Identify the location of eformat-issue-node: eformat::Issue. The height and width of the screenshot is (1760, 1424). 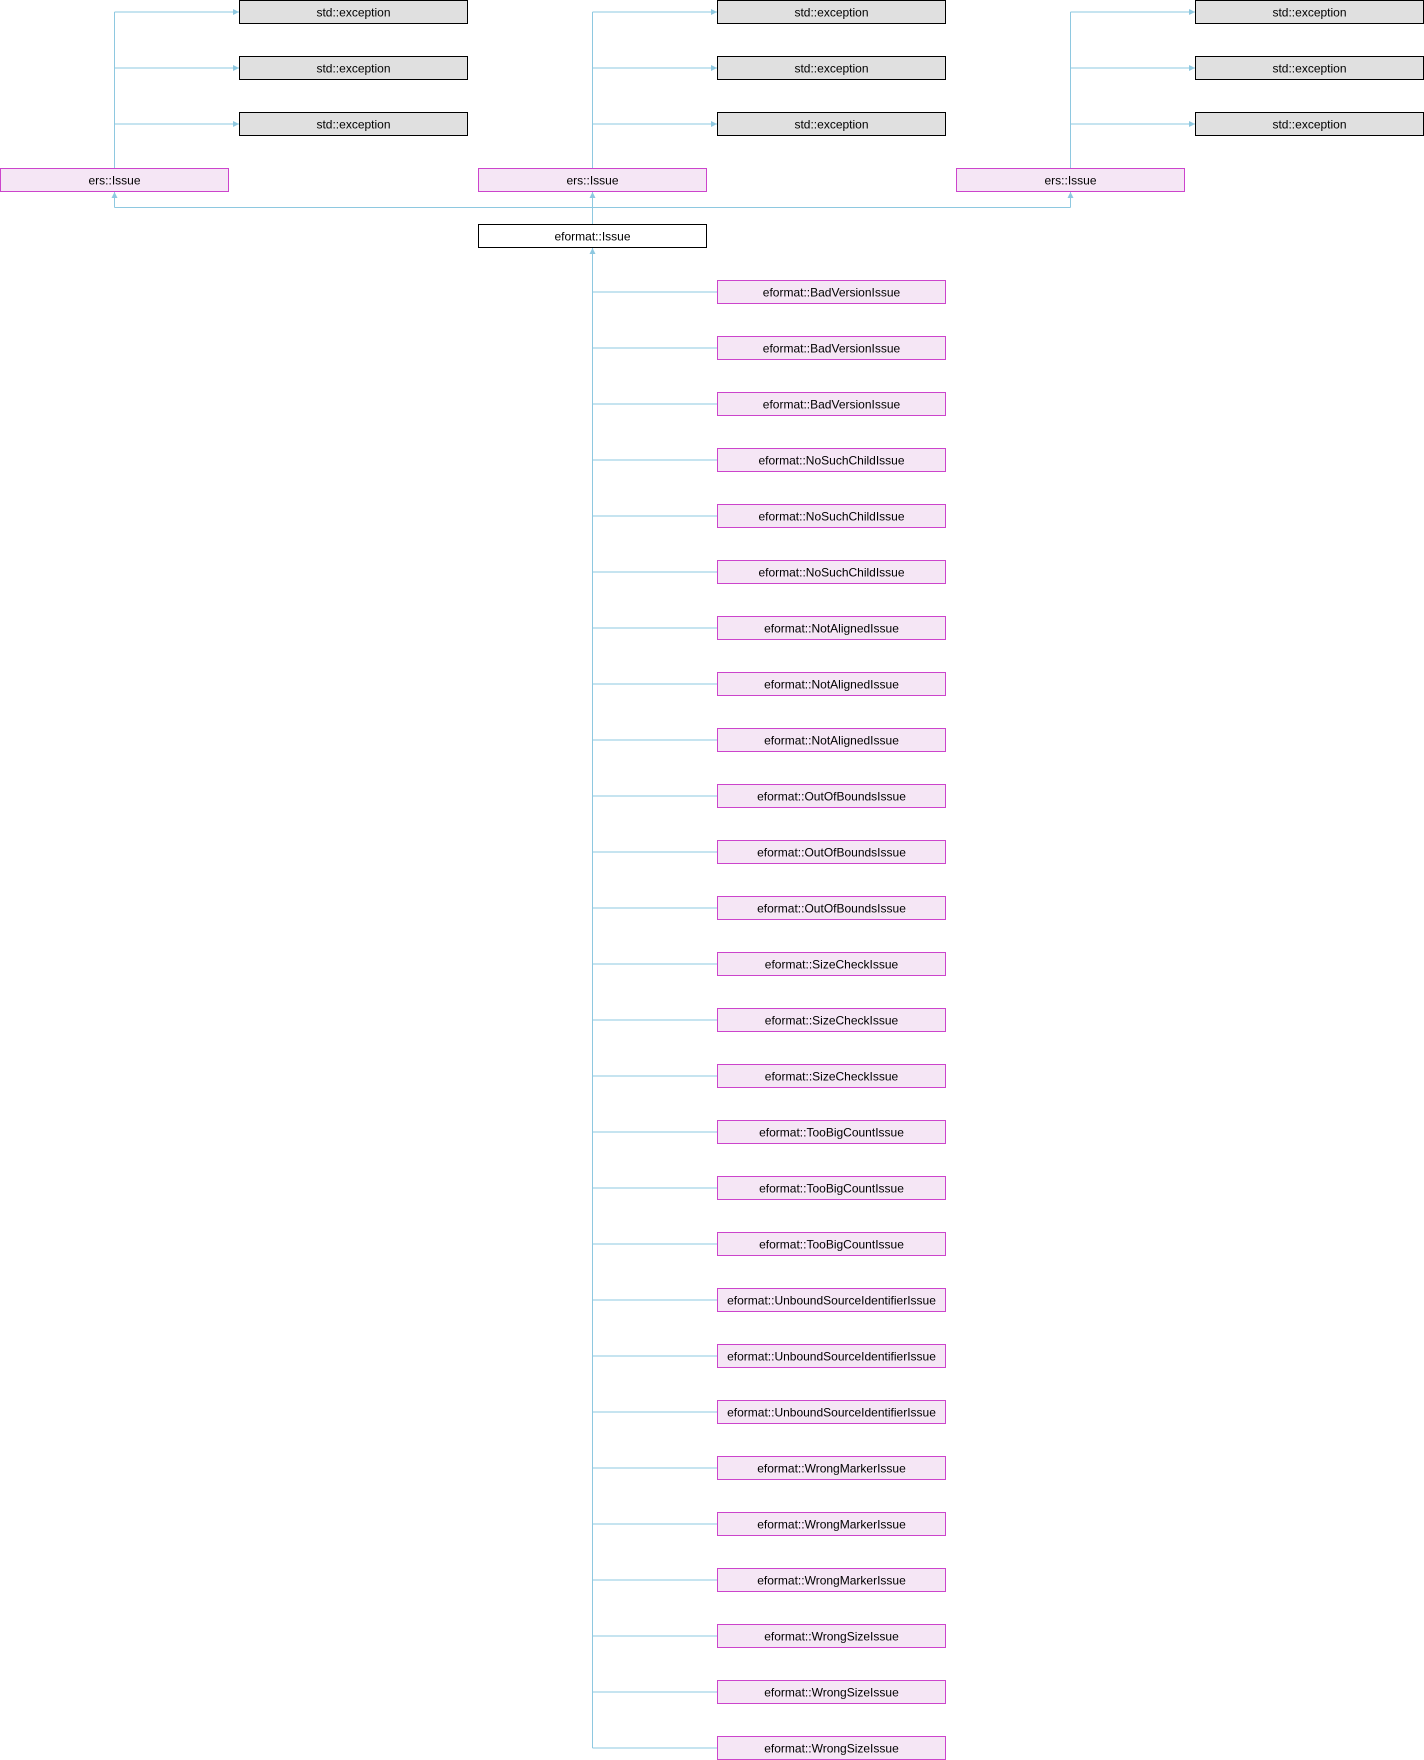
(592, 236).